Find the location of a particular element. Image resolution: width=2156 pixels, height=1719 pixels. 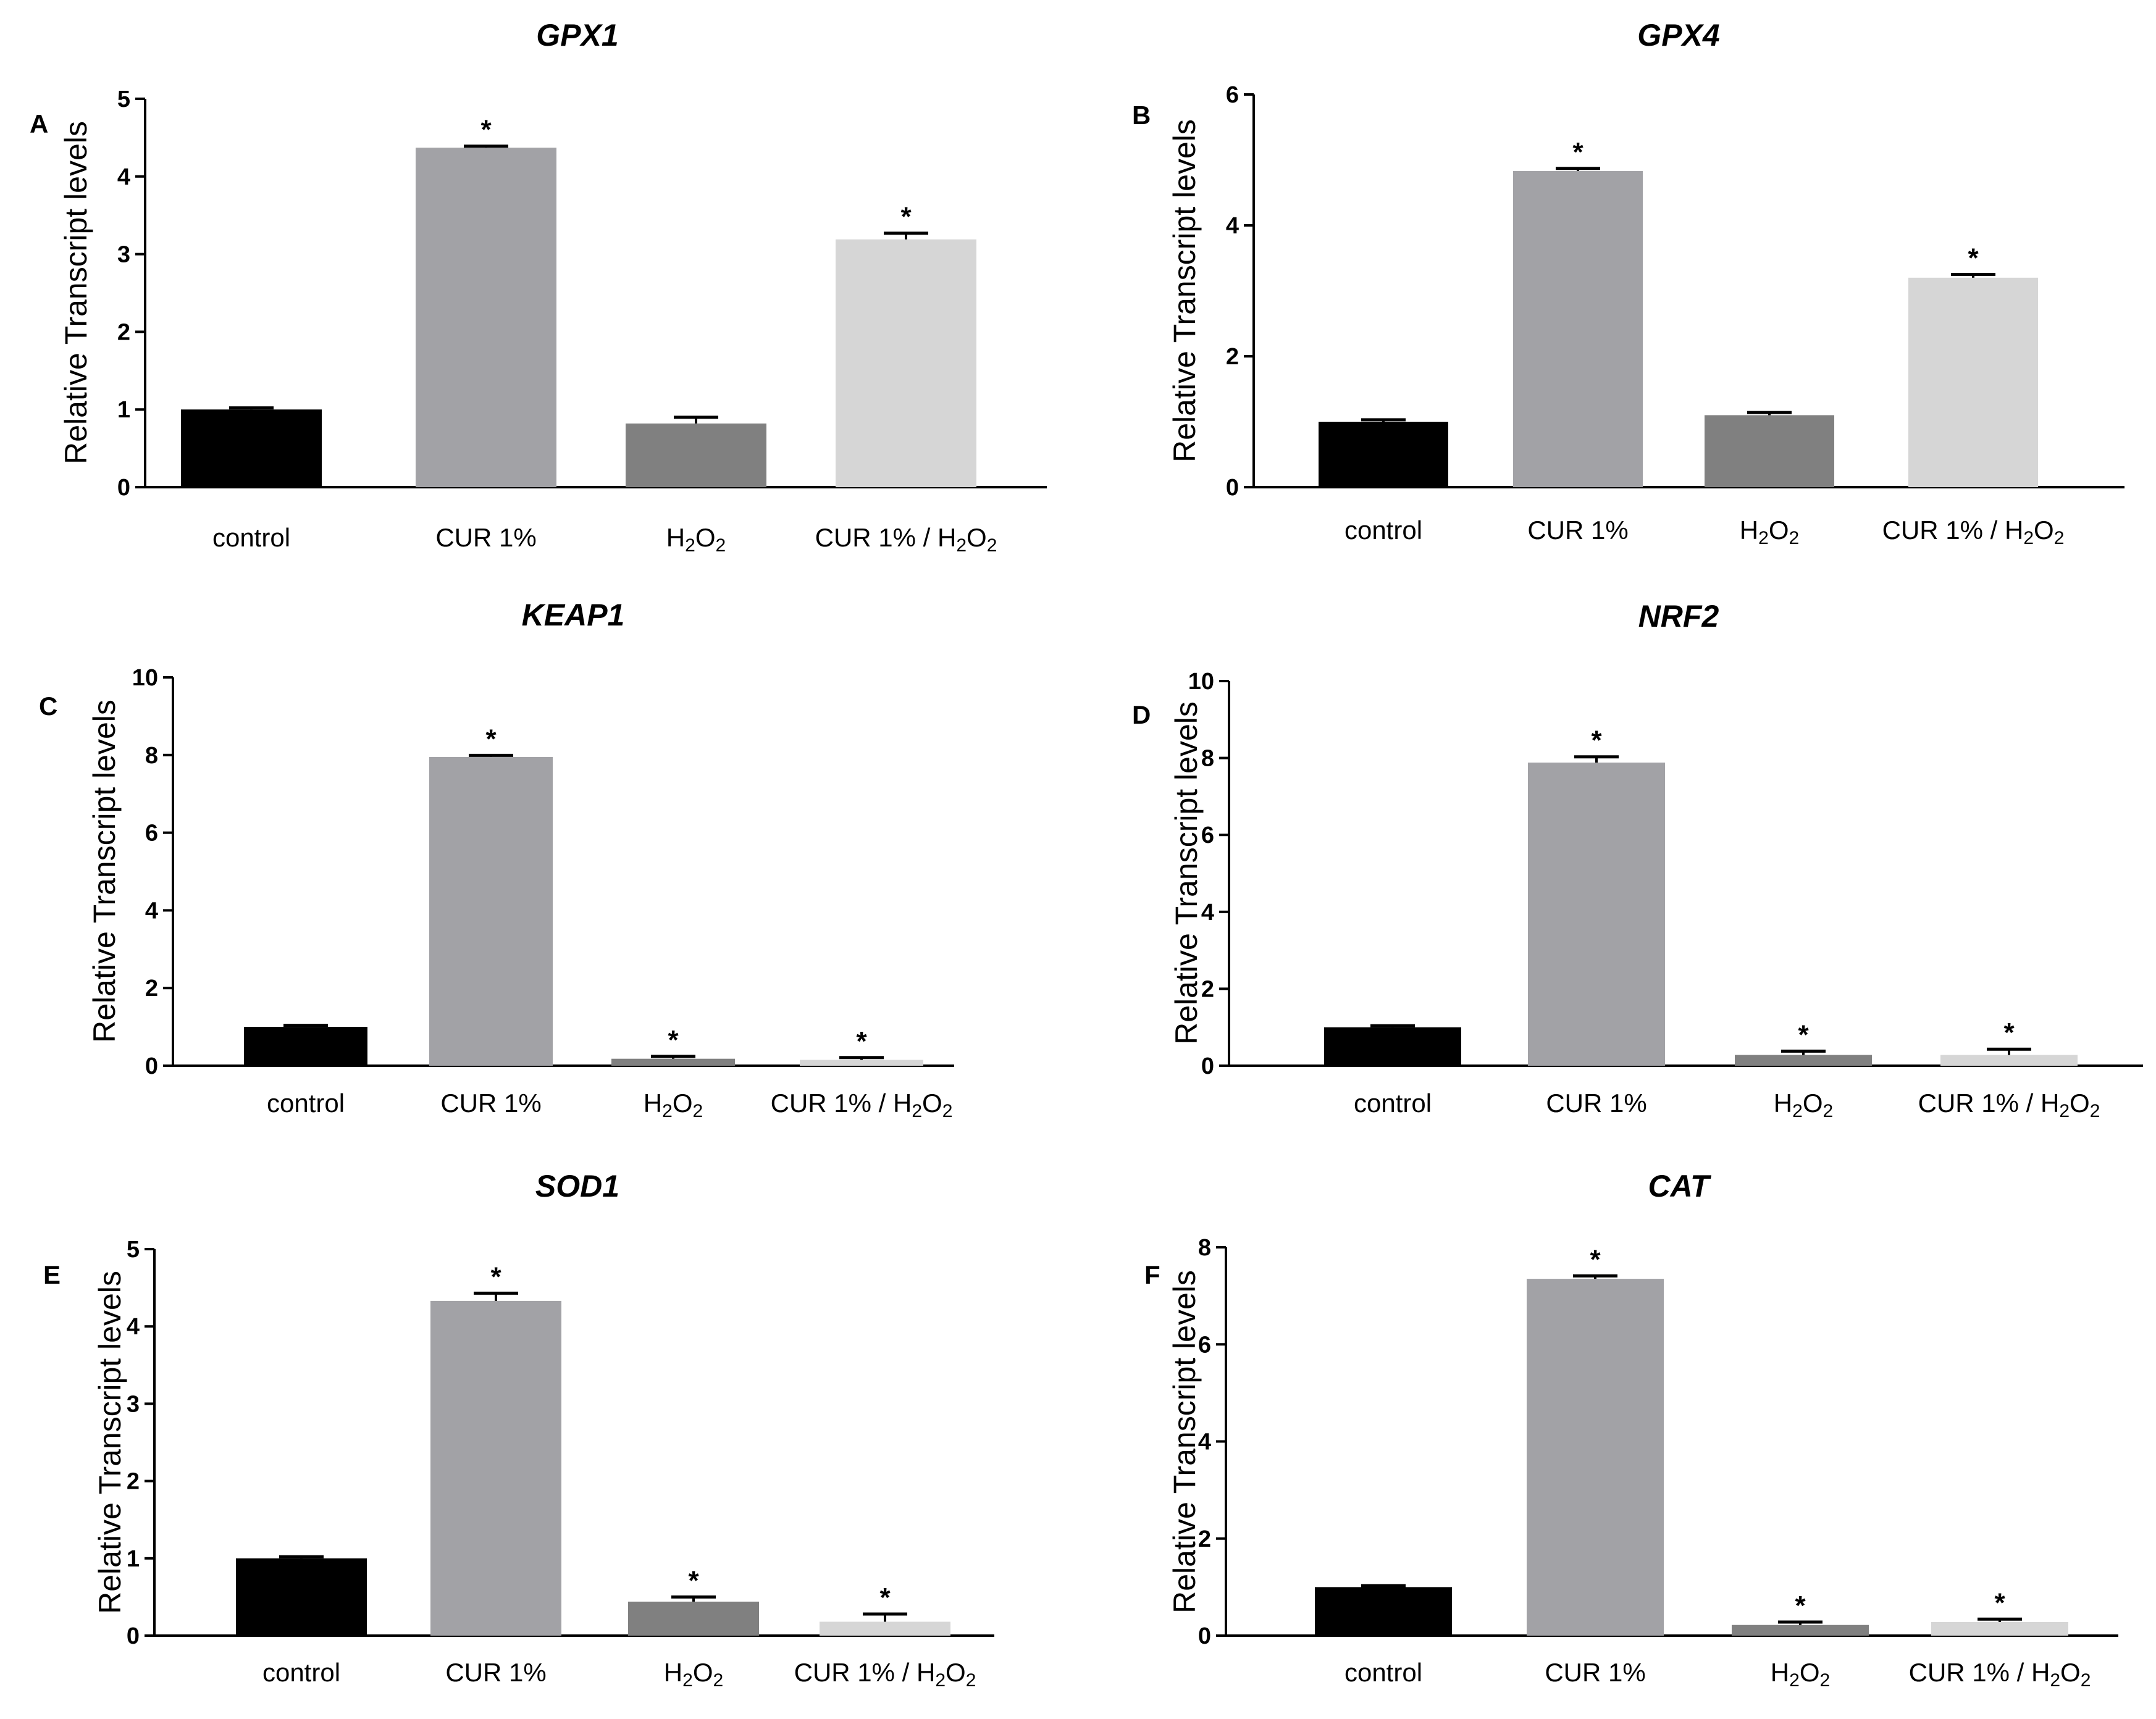

chart-title: GPX1 is located at coordinates (577, 35).